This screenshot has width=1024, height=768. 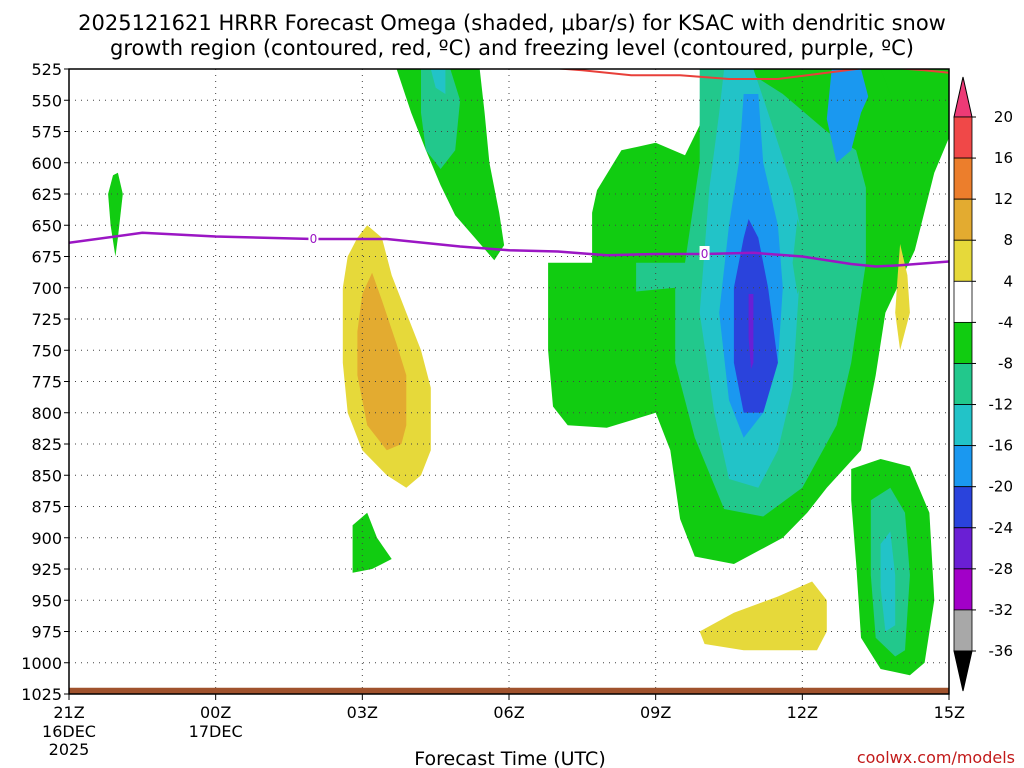 I want to click on x-tick-date: 16DEC, so click(x=69, y=731).